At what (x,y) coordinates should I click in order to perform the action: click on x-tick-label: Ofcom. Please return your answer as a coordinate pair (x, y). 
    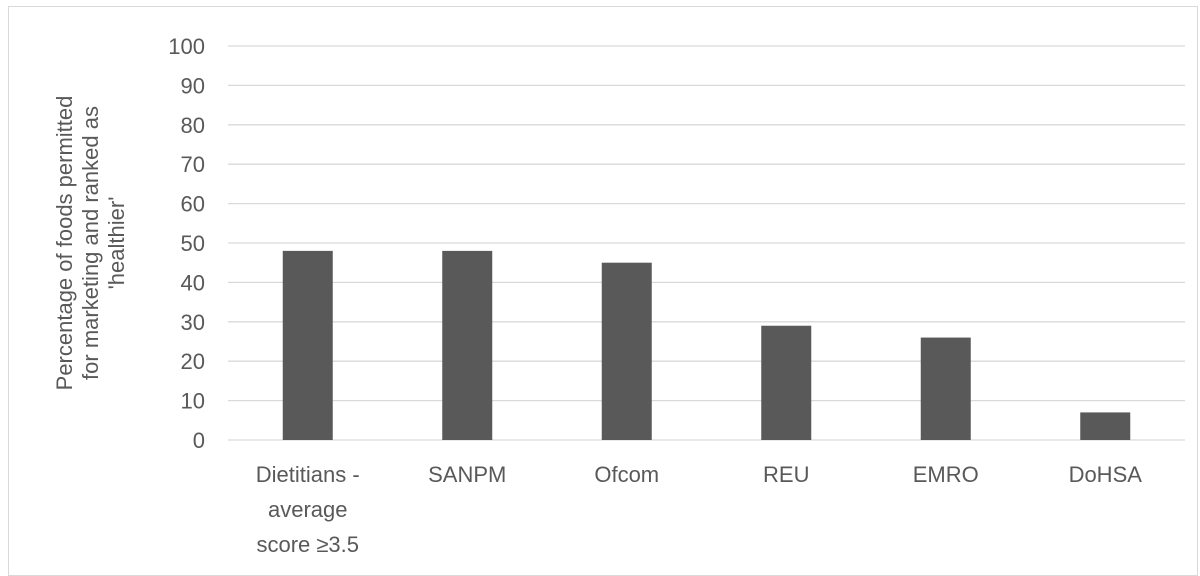
    Looking at the image, I should click on (626, 474).